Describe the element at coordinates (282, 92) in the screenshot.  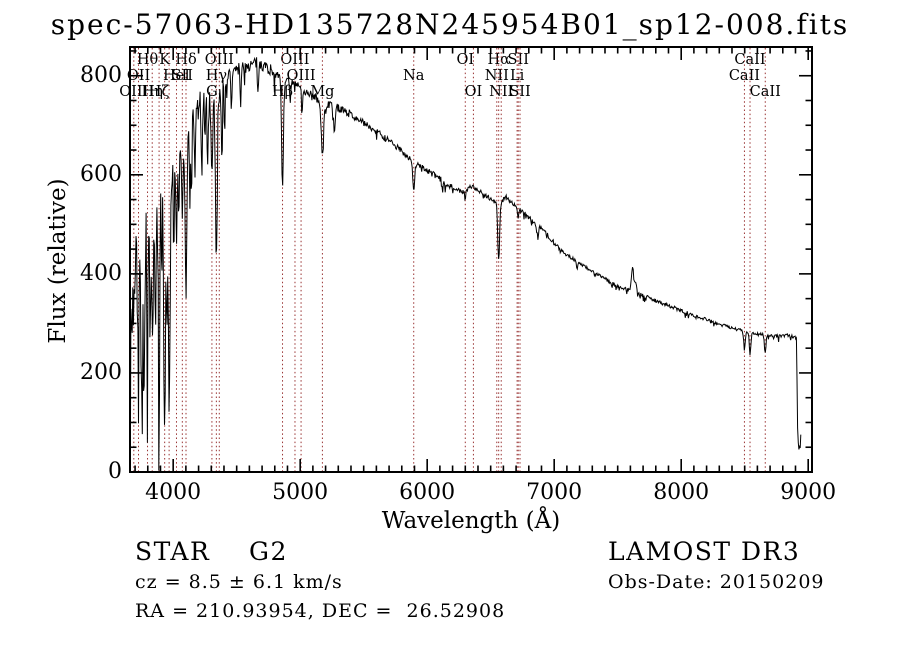
I see `line-label: Hβ` at that location.